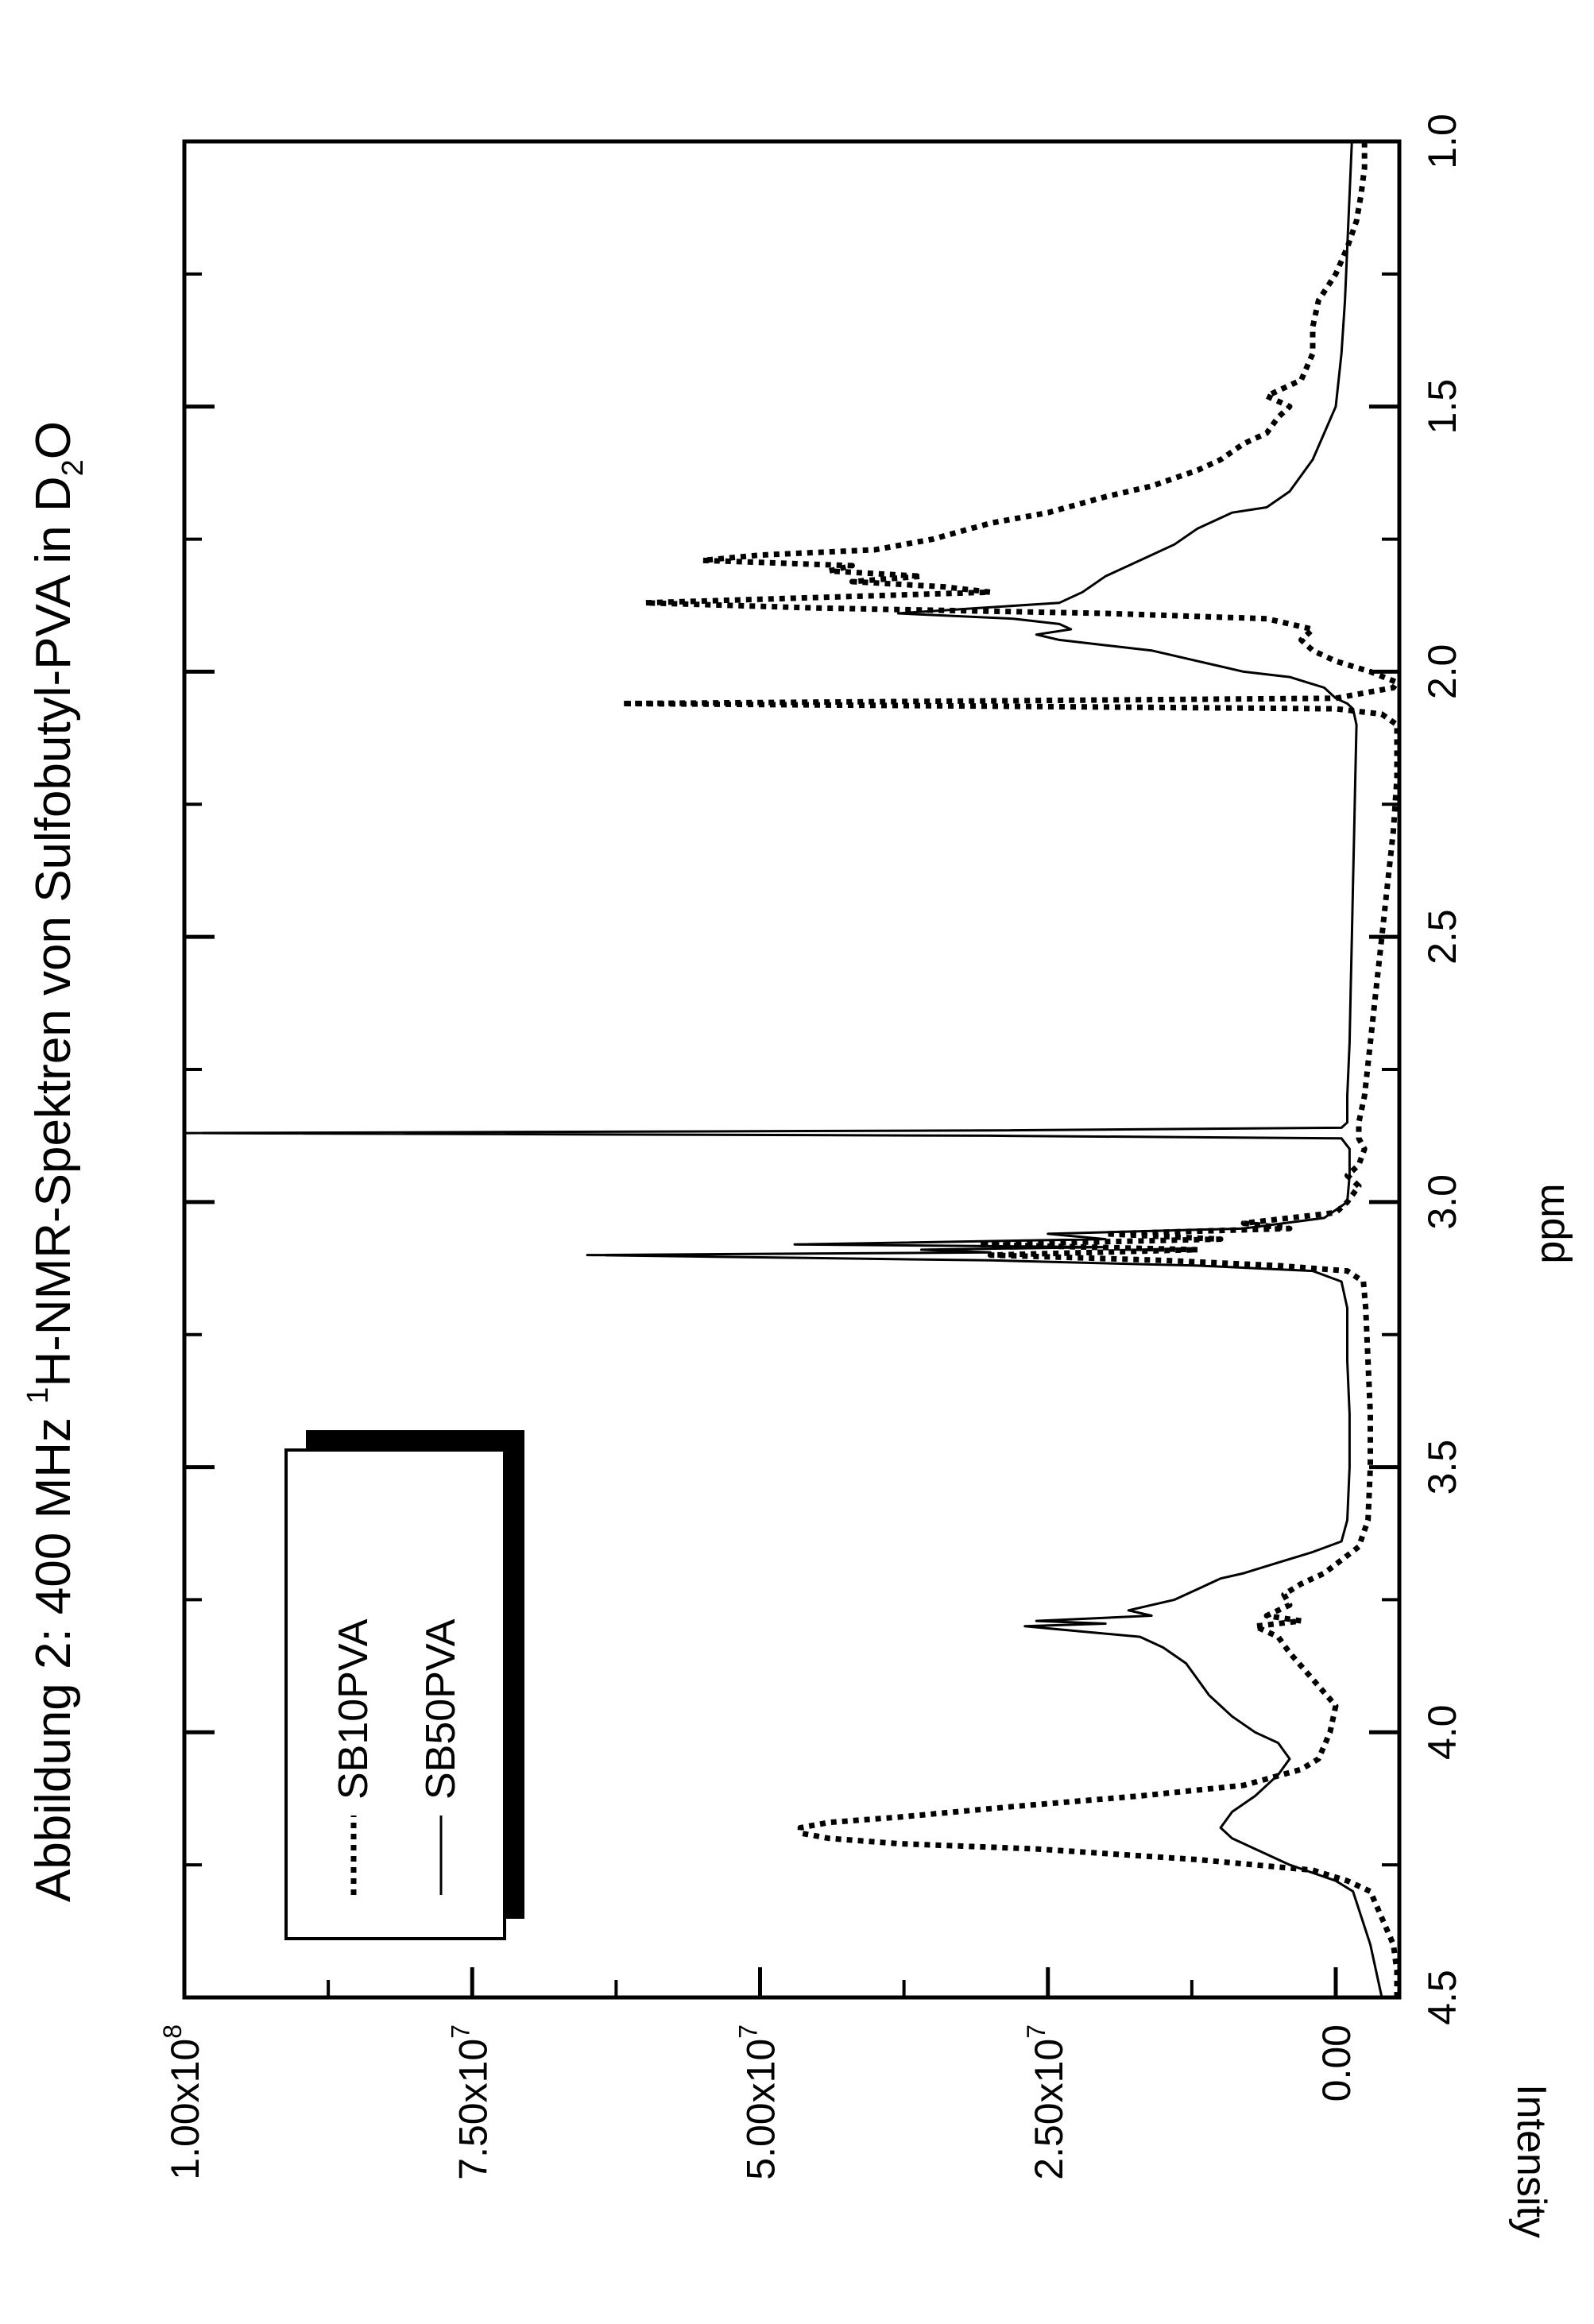  Describe the element at coordinates (1442, 937) in the screenshot. I see `x-tick-label: 2.5` at that location.